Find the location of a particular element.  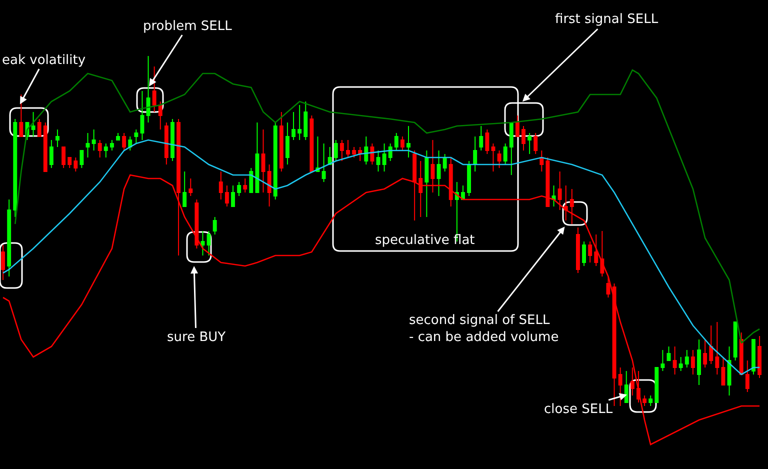

annotation: second signal of SELL - can be added volume is located at coordinates (484, 329).